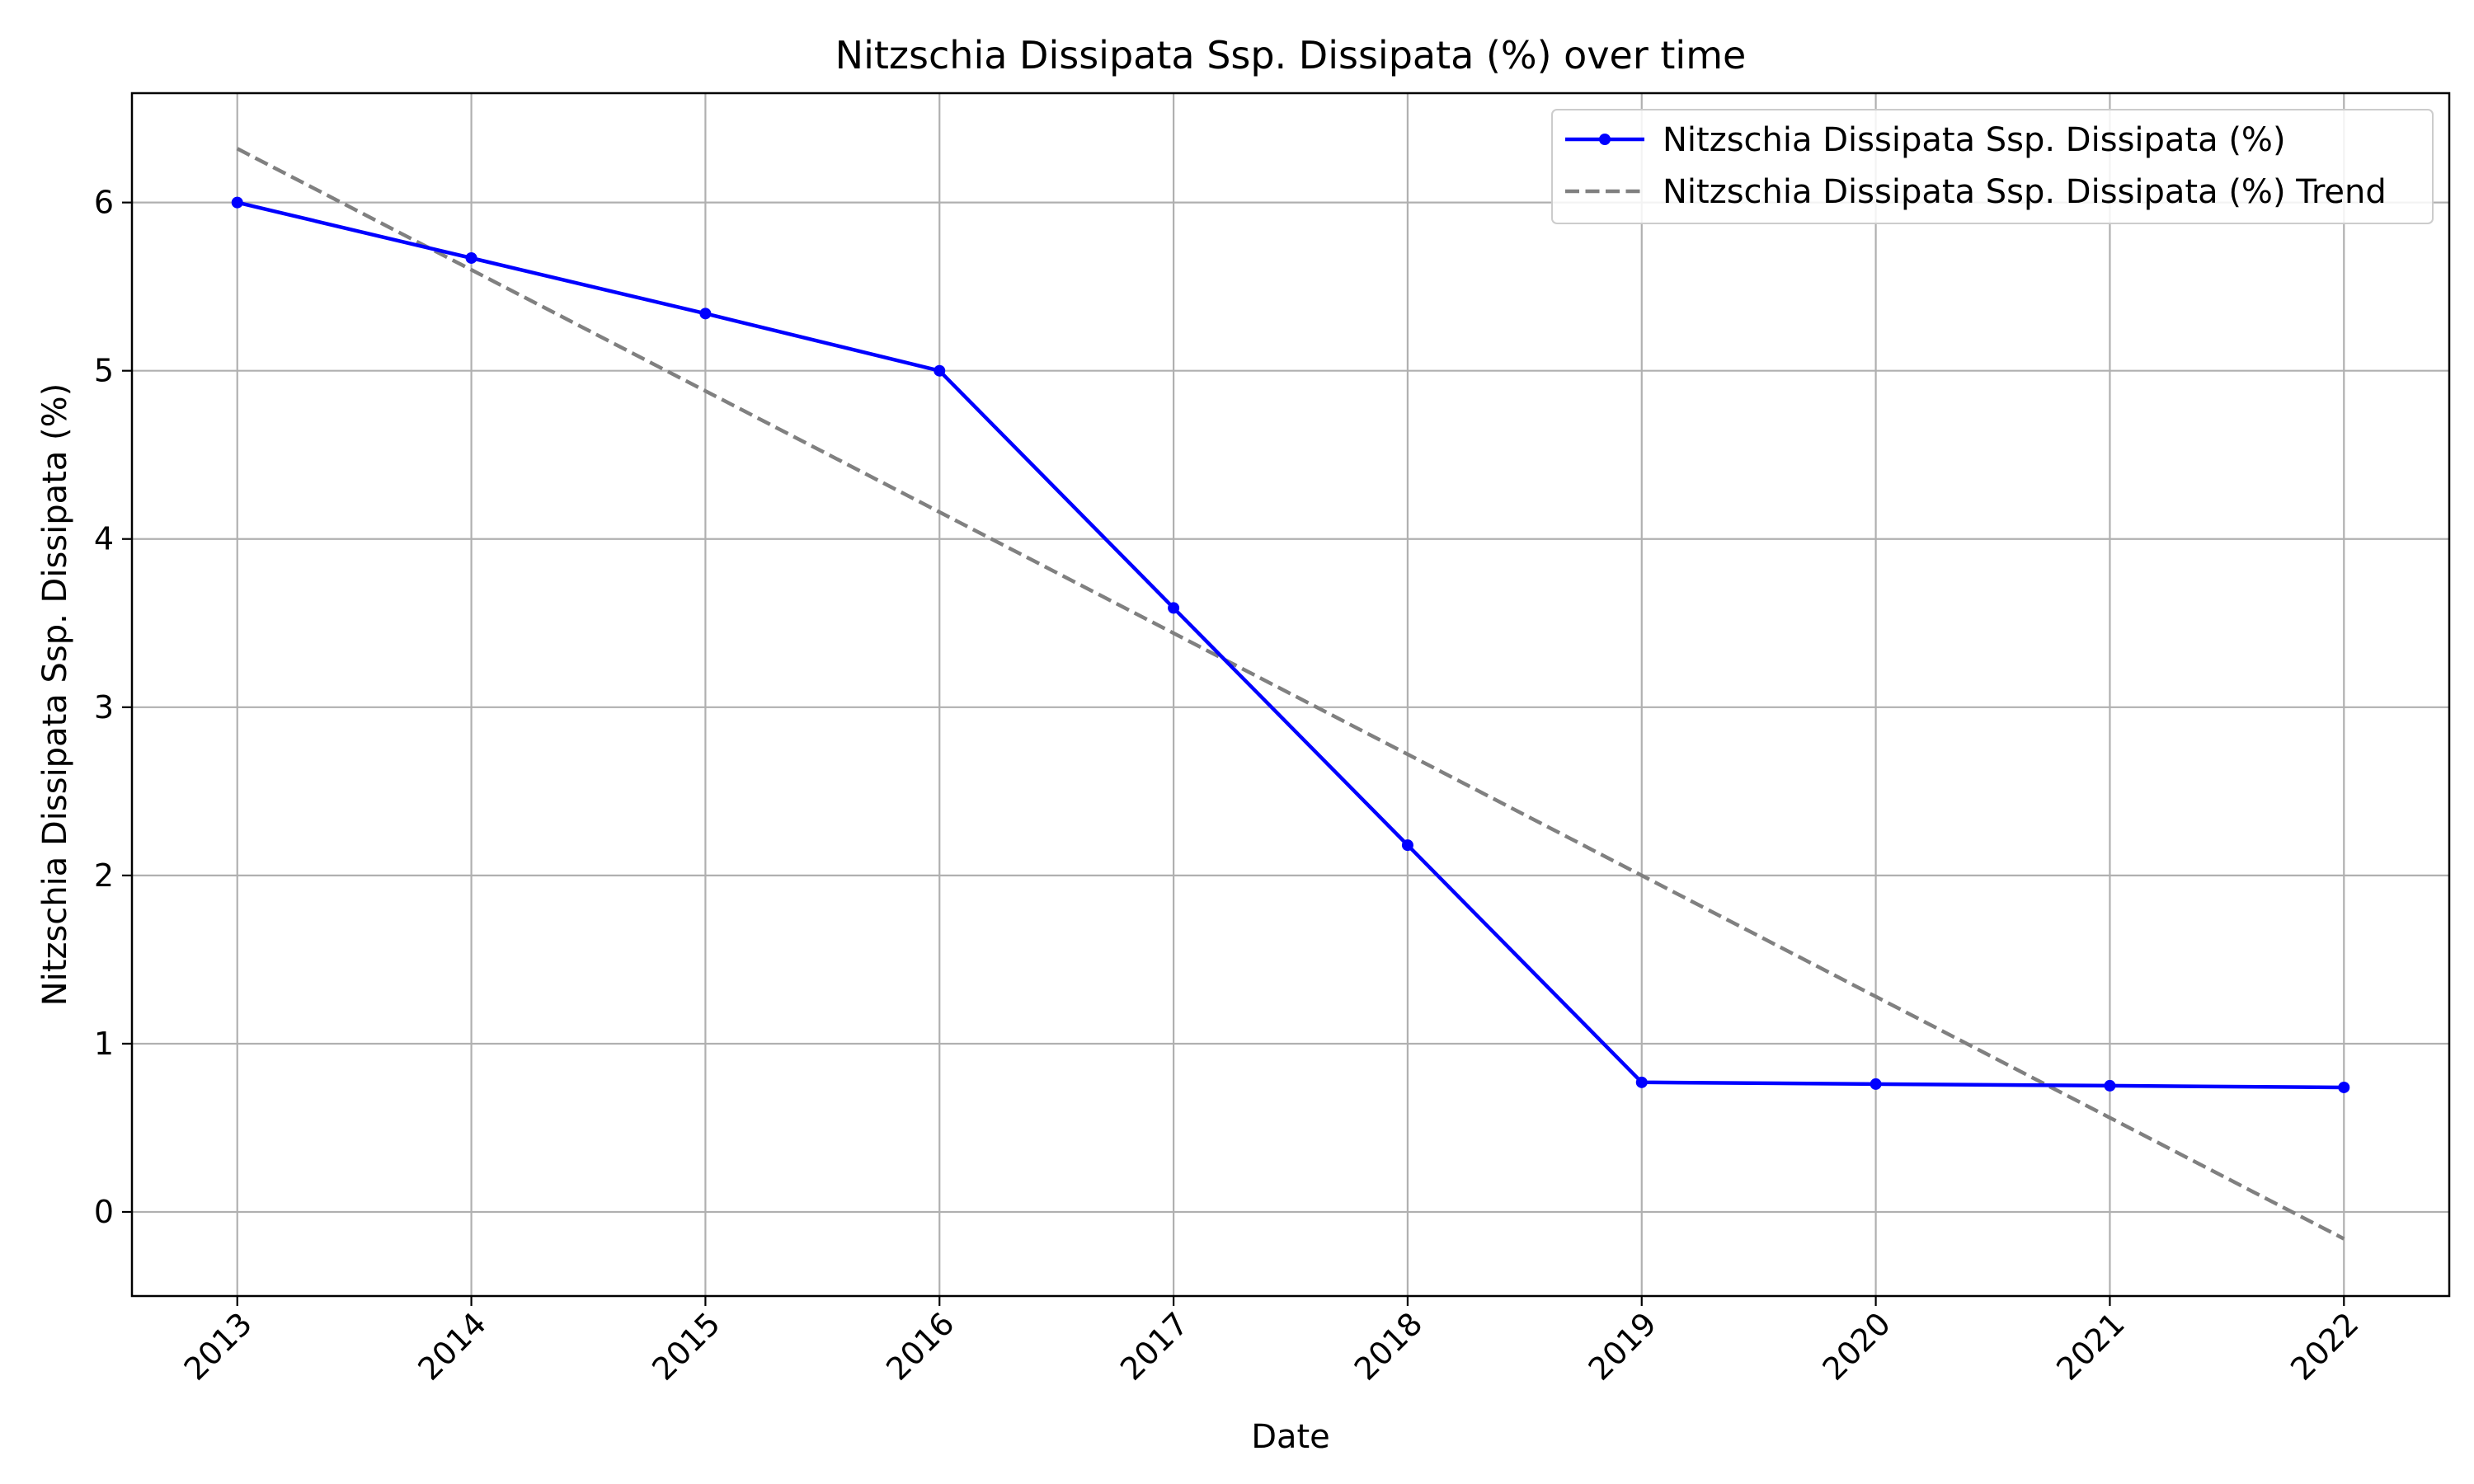  What do you see at coordinates (1290, 1437) in the screenshot?
I see `x-axis-label: Date` at bounding box center [1290, 1437].